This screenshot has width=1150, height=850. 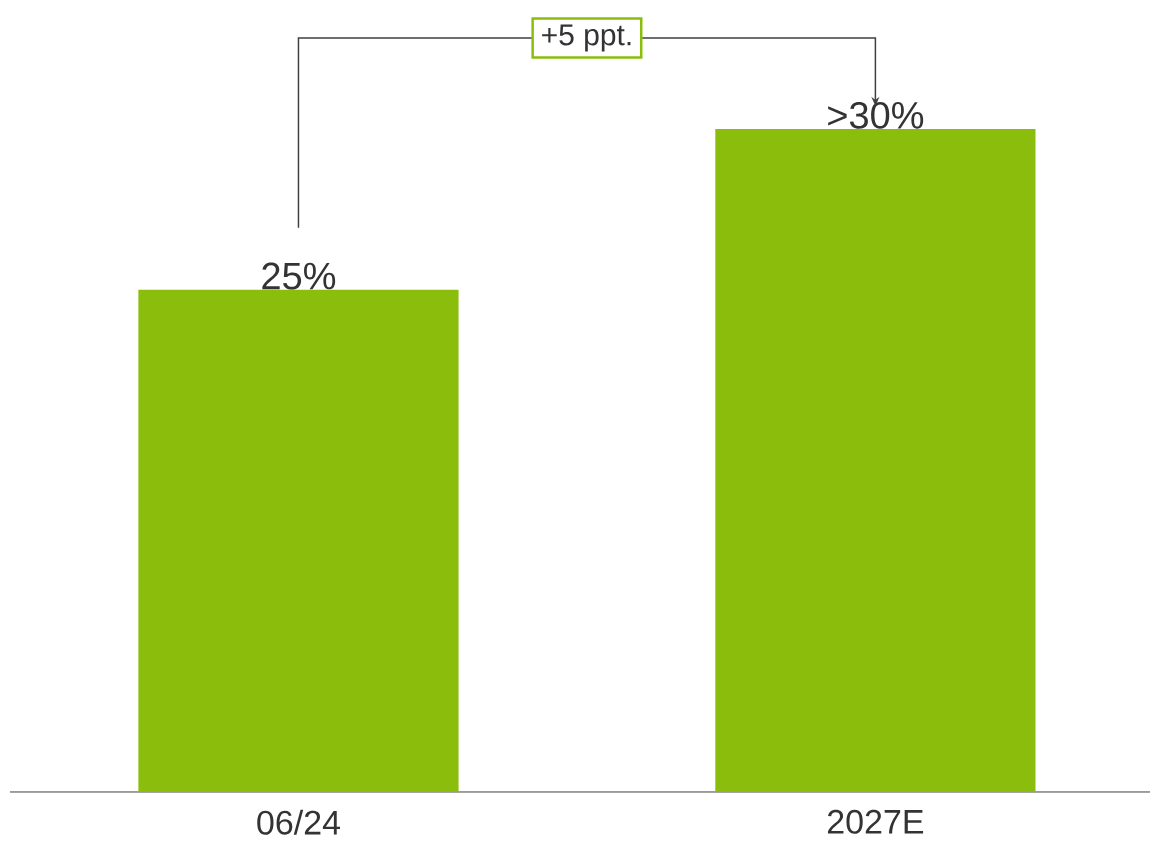 I want to click on text: +5 ppt., so click(x=586, y=38).